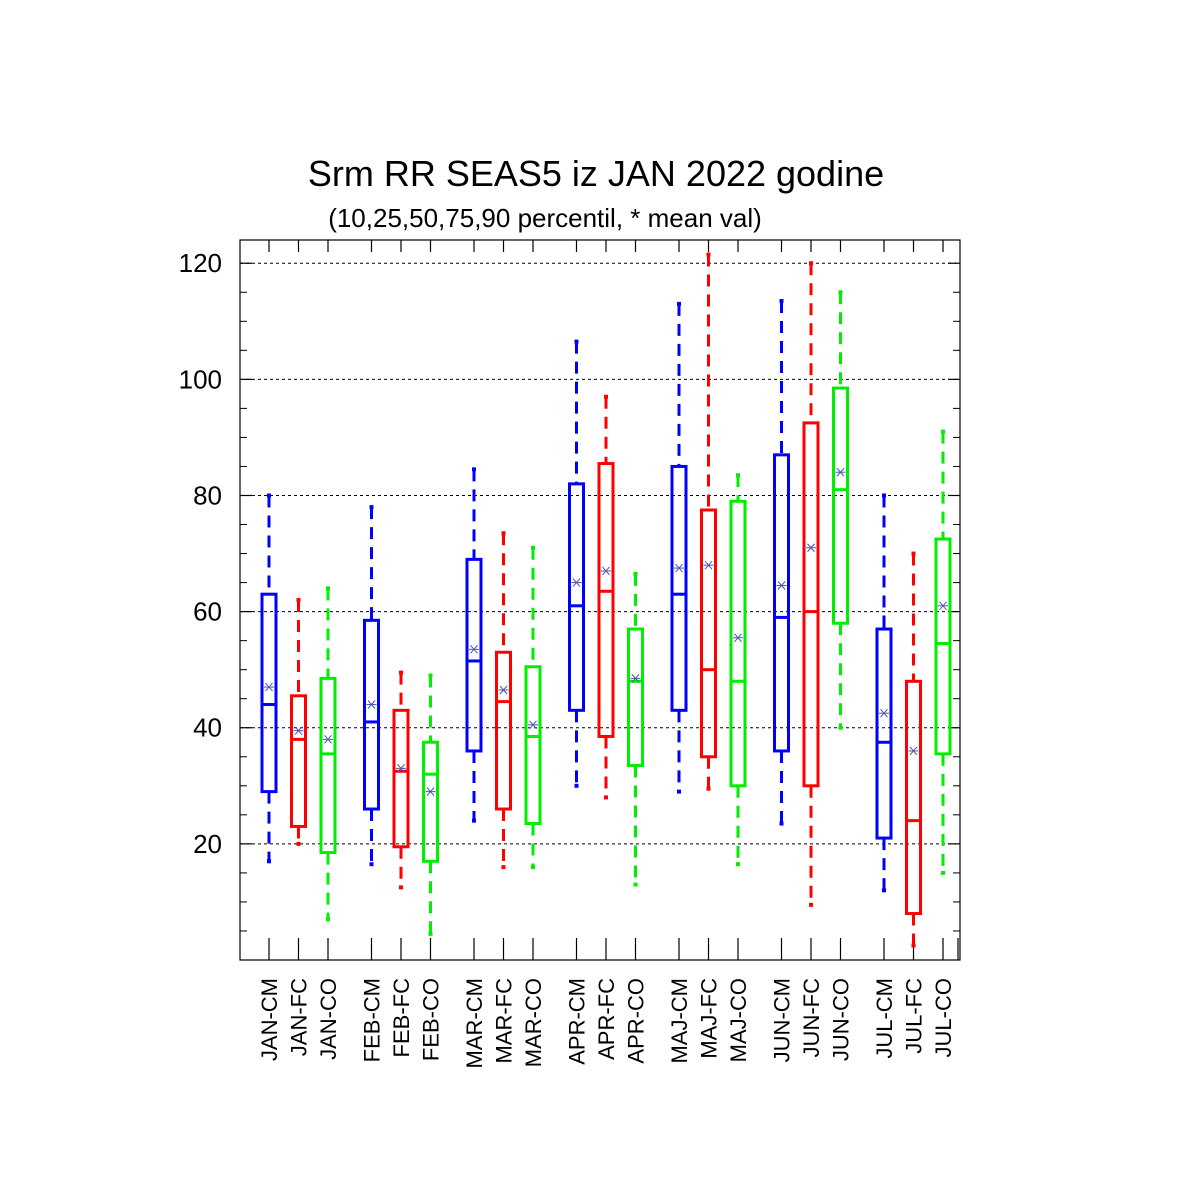 This screenshot has width=1200, height=1200. I want to click on x-category-label: JAN-CO, so click(328, 1019).